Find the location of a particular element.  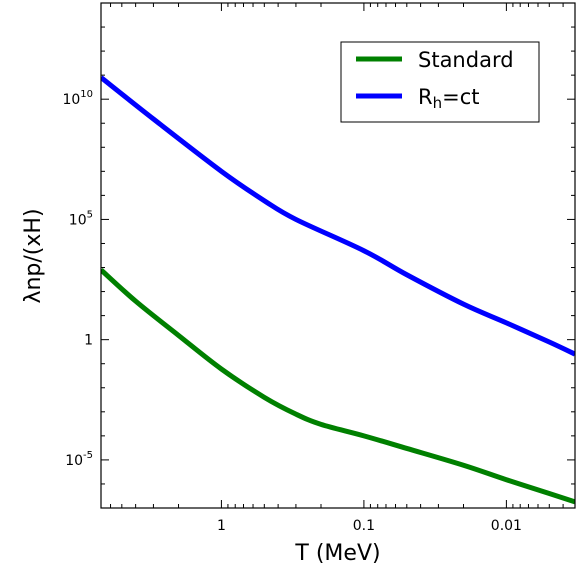

legend-box is located at coordinates (440, 82).